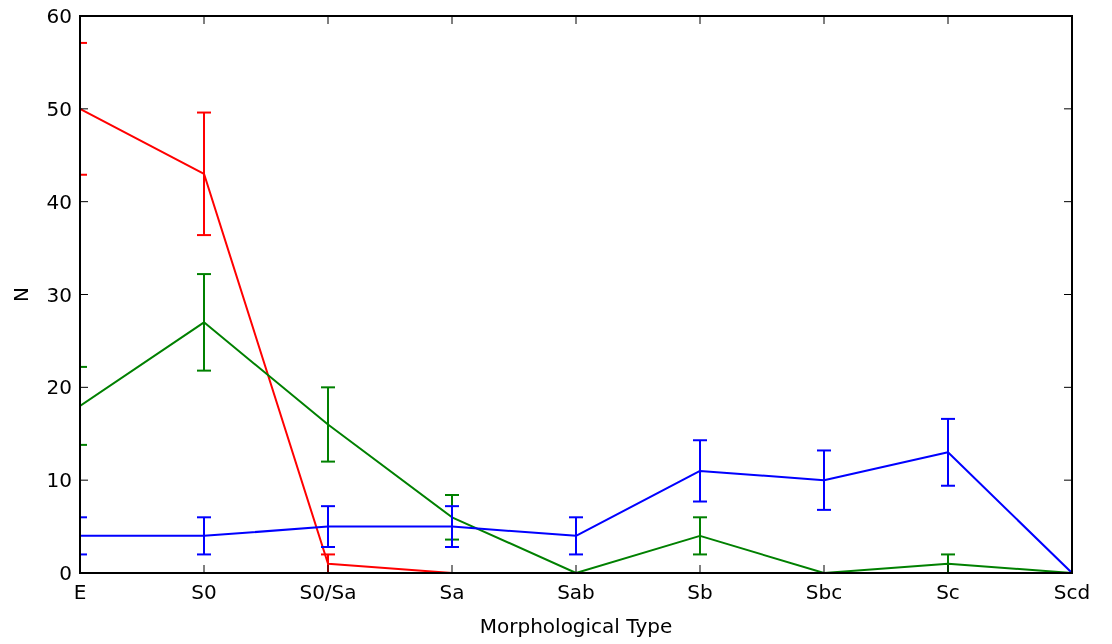 The image size is (1112, 644). Describe the element at coordinates (824, 592) in the screenshot. I see `x-tick-label: Sbc` at that location.